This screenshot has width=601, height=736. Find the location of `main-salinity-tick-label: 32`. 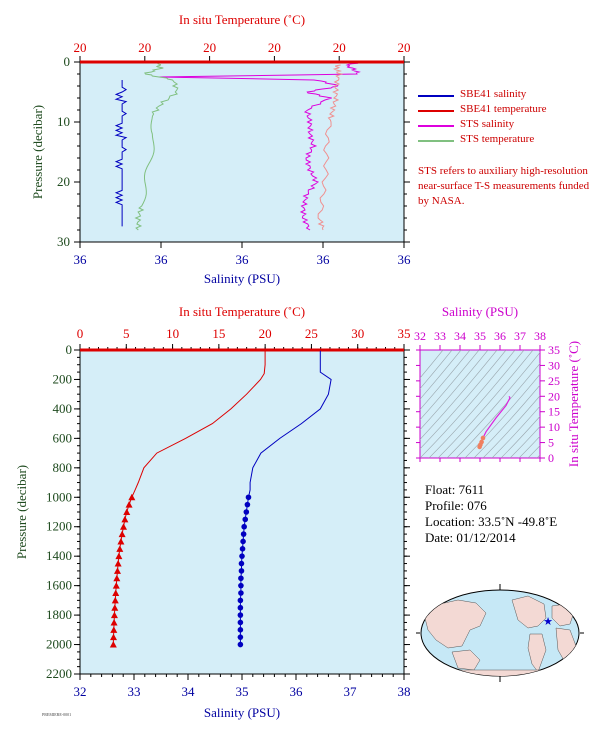

main-salinity-tick-label: 32 is located at coordinates (80, 691).